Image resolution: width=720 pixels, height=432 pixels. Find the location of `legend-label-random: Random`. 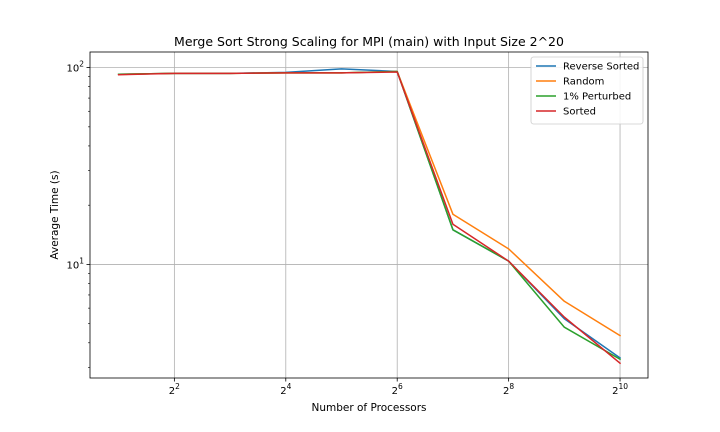

legend-label-random: Random is located at coordinates (583, 82).